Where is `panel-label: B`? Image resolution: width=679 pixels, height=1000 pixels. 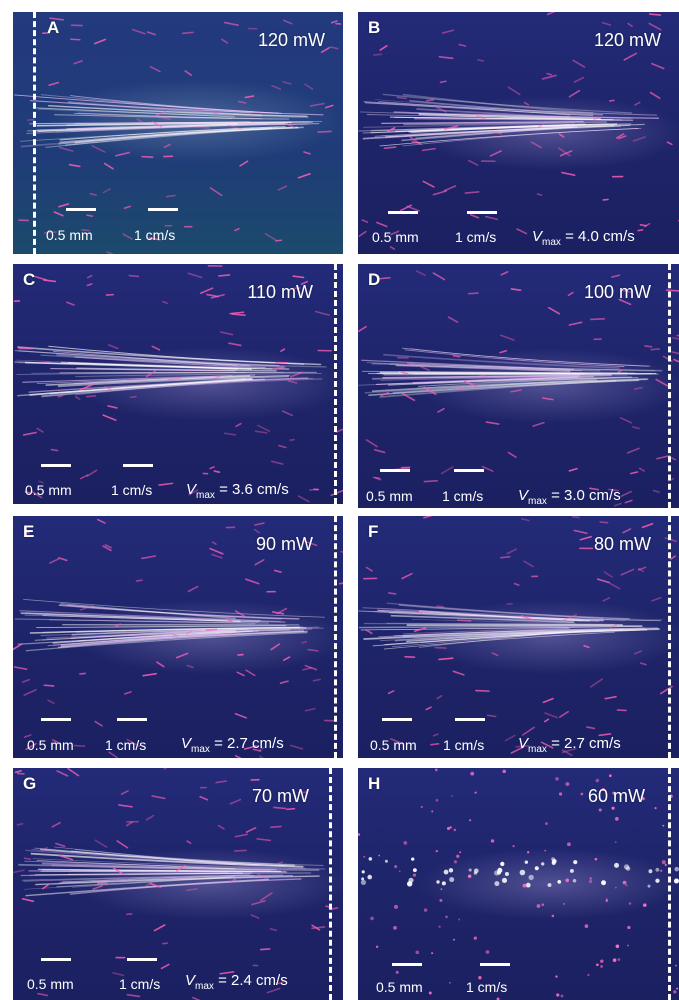 panel-label: B is located at coordinates (374, 27).